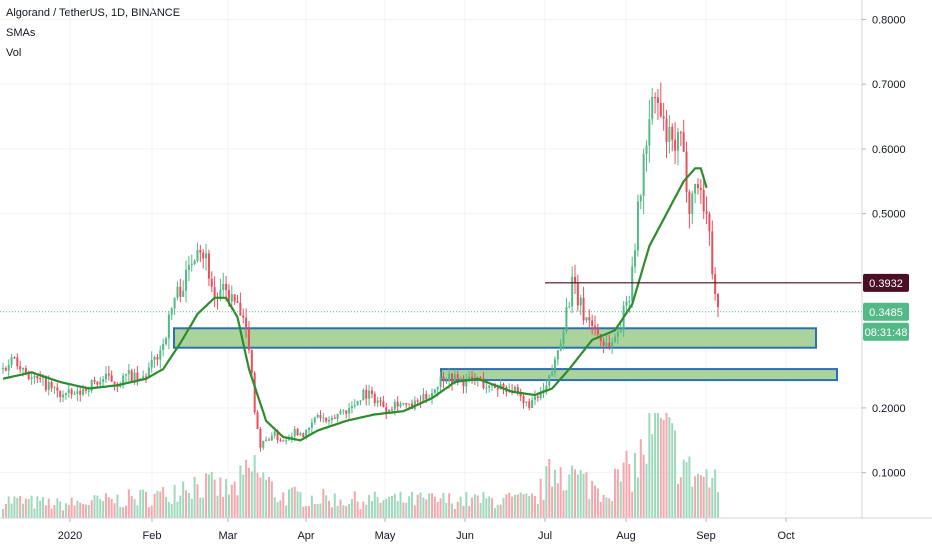  What do you see at coordinates (426, 530) in the screenshot?
I see `time-axis: 2020 Feb Mar Apr May Jun Jul Aug Sep Oct` at bounding box center [426, 530].